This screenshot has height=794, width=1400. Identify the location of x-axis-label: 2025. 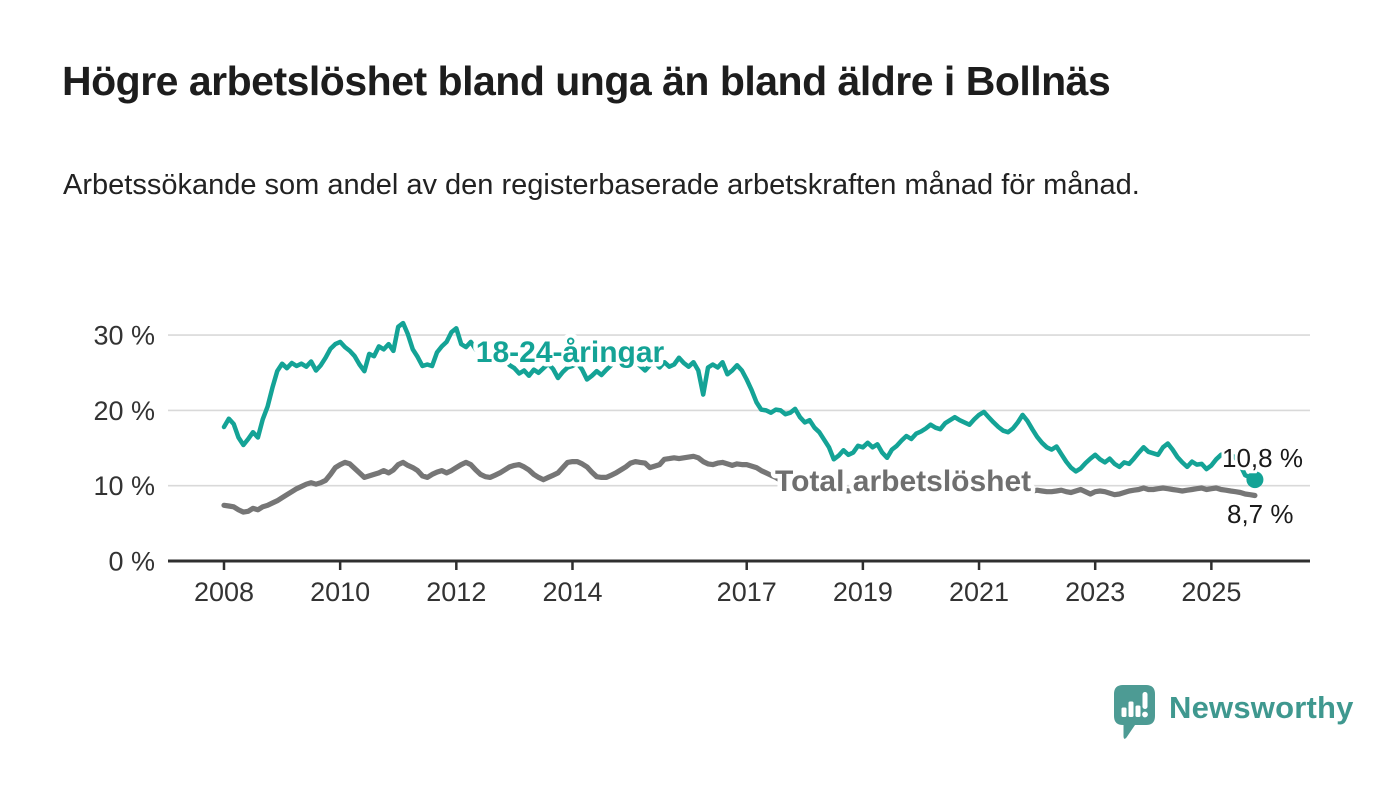
(1211, 592).